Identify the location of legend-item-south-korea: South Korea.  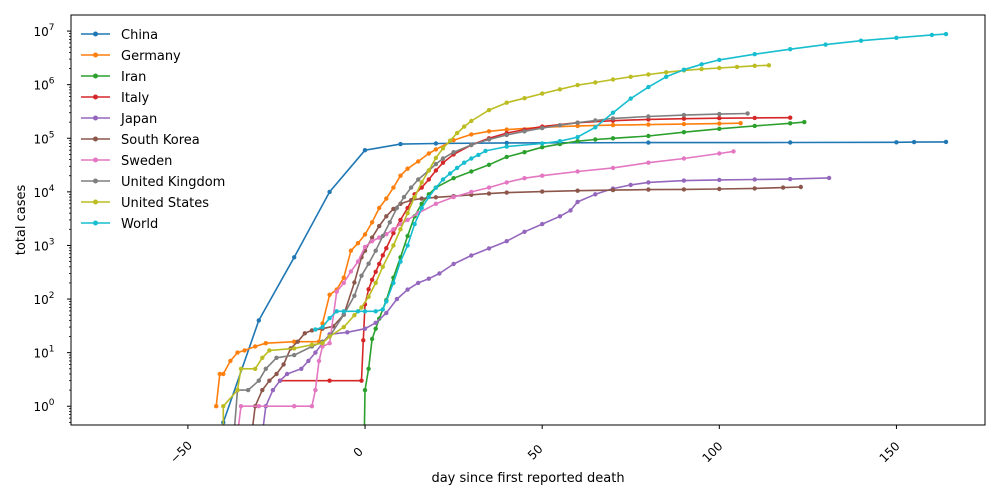
(140, 140).